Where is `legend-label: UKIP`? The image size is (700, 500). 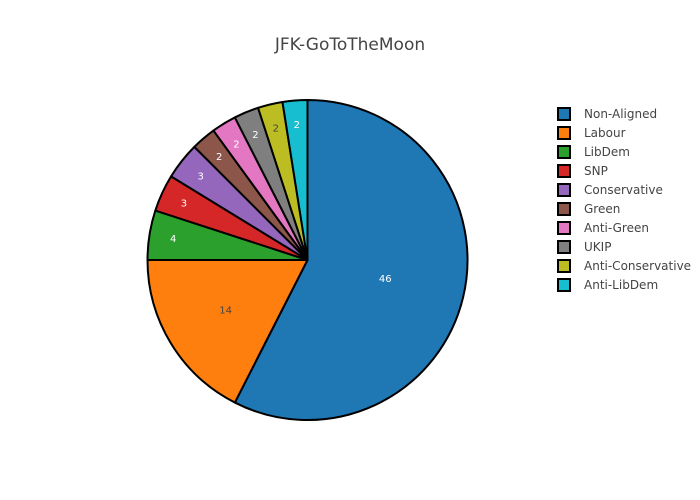
legend-label: UKIP is located at coordinates (597, 247).